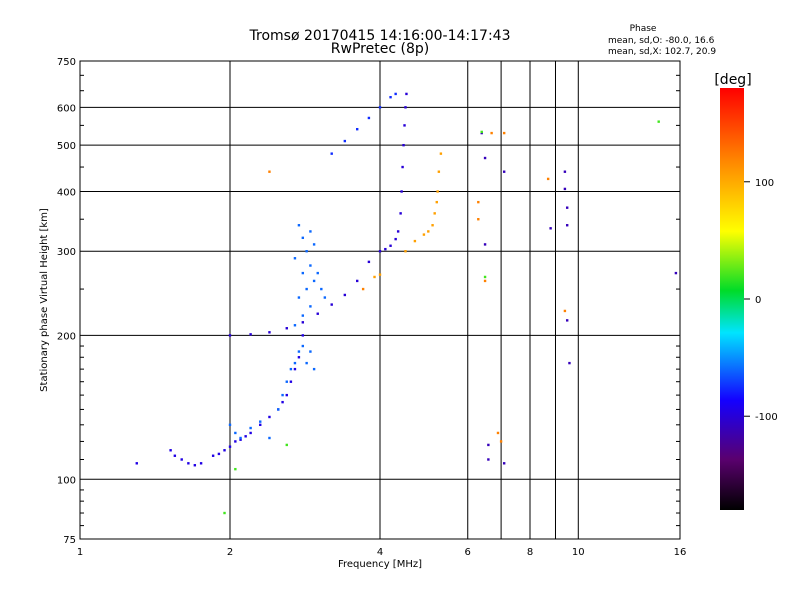  What do you see at coordinates (578, 552) in the screenshot?
I see `x-tick-label: 10` at bounding box center [578, 552].